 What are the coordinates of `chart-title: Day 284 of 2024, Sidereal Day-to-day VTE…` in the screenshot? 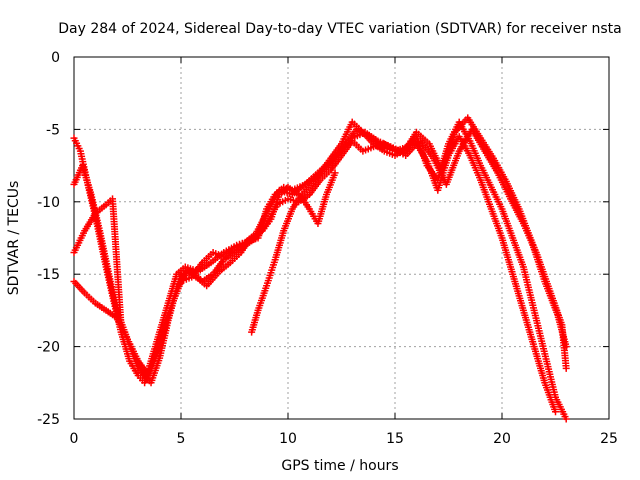 It's located at (339, 29).